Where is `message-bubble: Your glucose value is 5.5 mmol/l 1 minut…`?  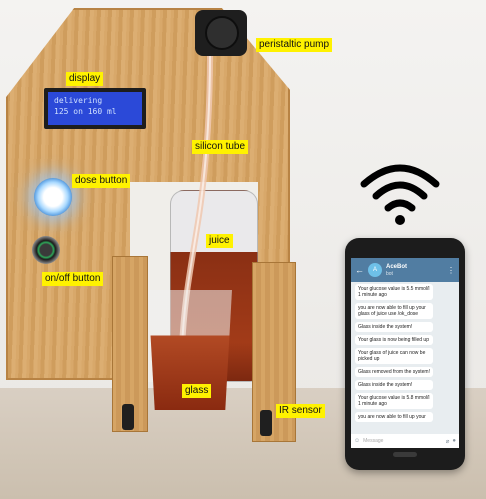 message-bubble: Your glucose value is 5.5 mmol/l 1 minut… is located at coordinates (394, 292).